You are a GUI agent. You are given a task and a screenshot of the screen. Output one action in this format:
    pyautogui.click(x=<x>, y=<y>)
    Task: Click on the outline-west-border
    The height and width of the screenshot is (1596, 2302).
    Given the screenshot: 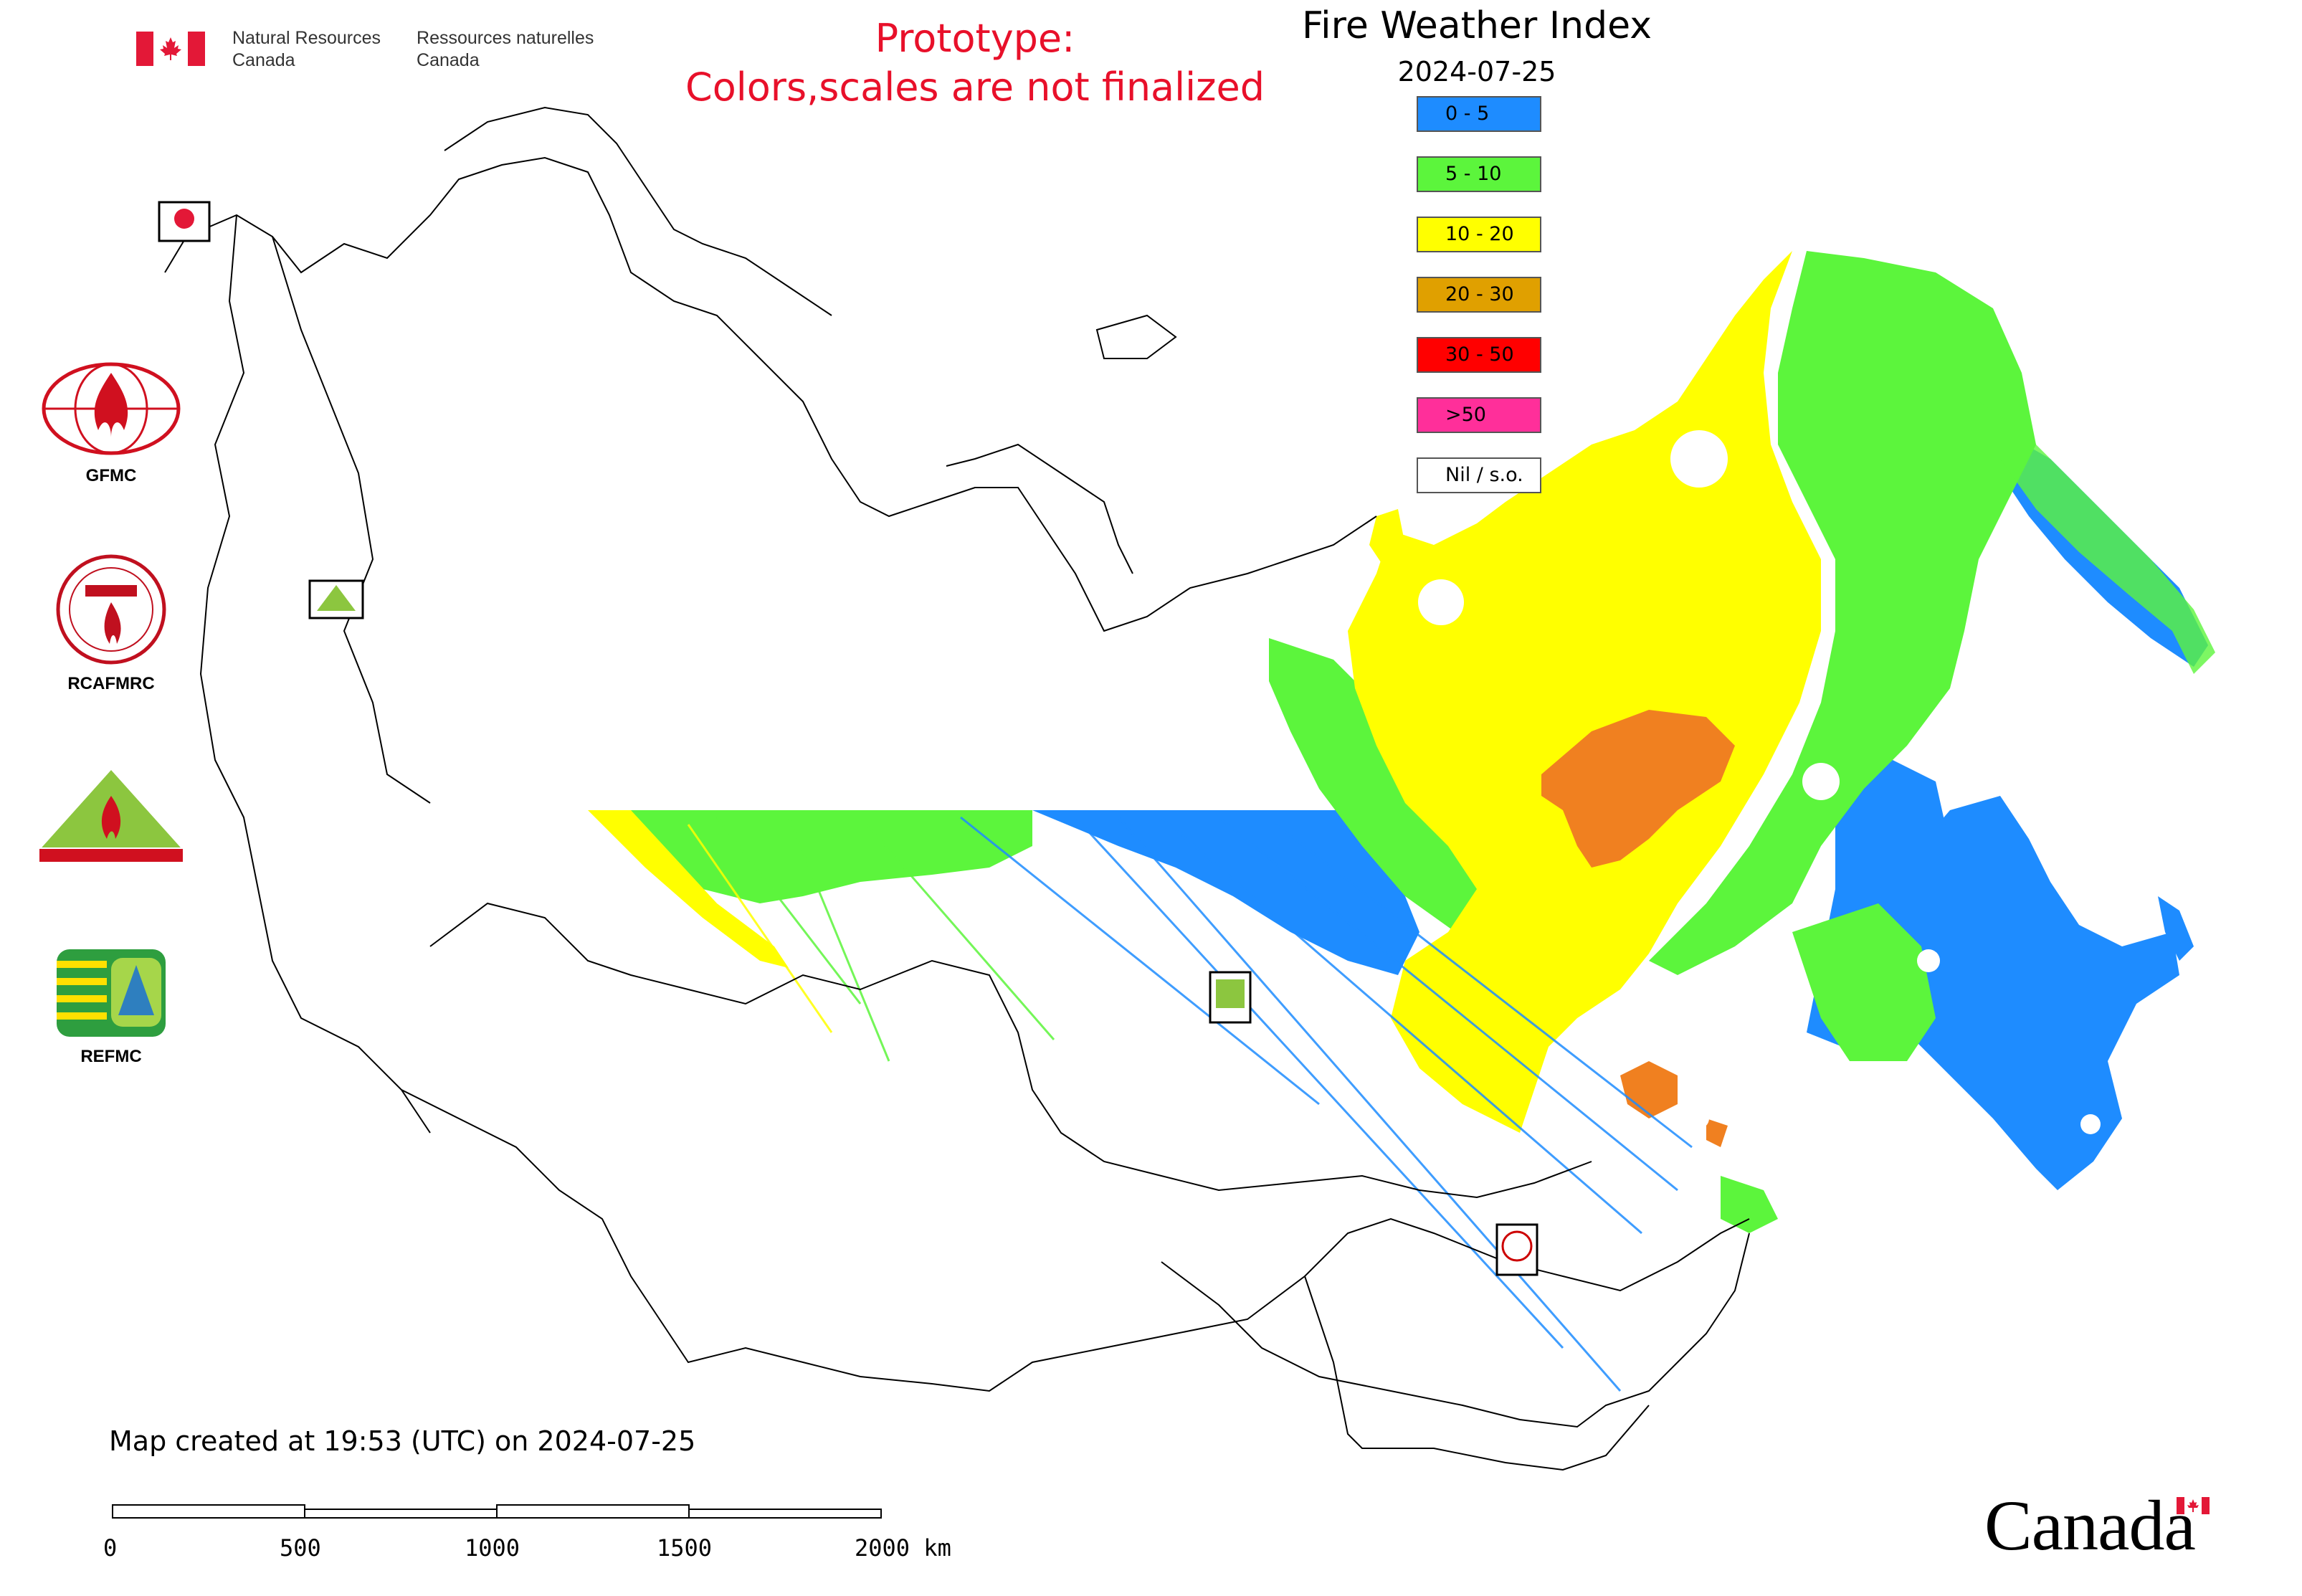 What is the action you would take?
    pyautogui.click(x=315, y=674)
    